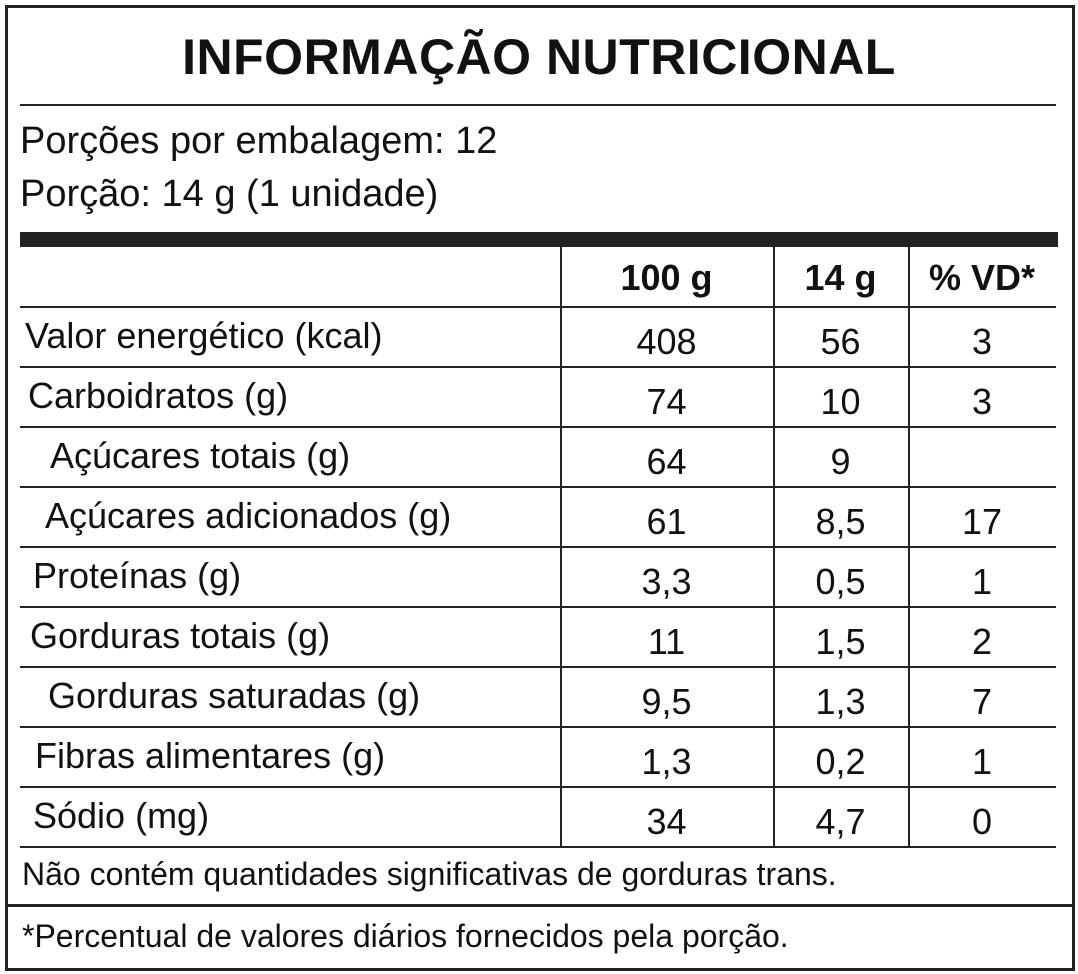  What do you see at coordinates (180, 635) in the screenshot?
I see `nutrient-name: Gorduras totais (g)` at bounding box center [180, 635].